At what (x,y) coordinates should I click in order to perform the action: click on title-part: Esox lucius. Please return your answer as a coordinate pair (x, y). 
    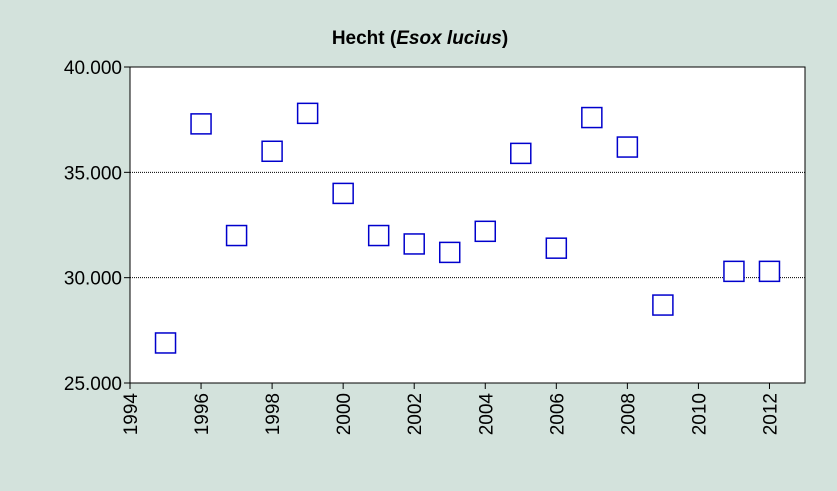
    Looking at the image, I should click on (449, 38).